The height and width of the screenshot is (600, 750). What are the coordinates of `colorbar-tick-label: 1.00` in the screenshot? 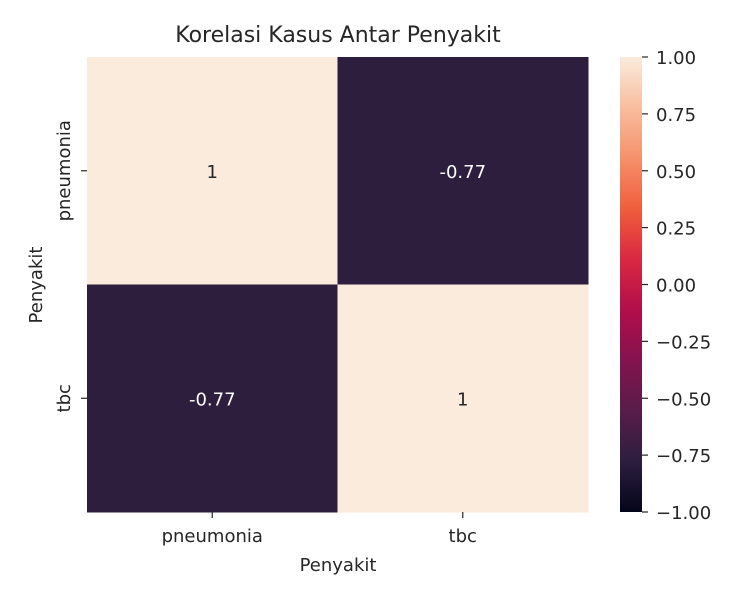 It's located at (676, 58).